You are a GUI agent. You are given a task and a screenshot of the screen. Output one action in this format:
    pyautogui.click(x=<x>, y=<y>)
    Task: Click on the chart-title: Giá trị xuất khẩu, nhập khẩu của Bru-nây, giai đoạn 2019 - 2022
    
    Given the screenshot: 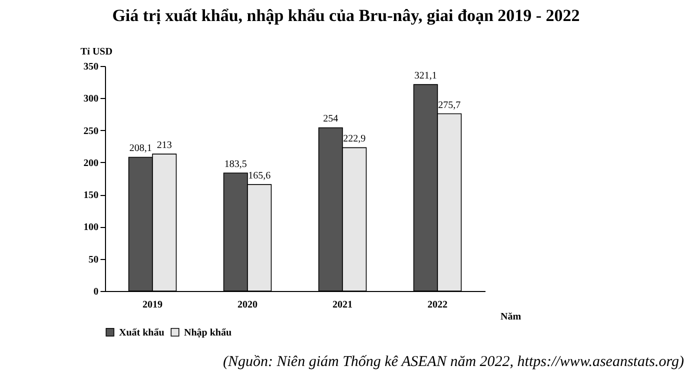 What is the action you would take?
    pyautogui.click(x=346, y=16)
    